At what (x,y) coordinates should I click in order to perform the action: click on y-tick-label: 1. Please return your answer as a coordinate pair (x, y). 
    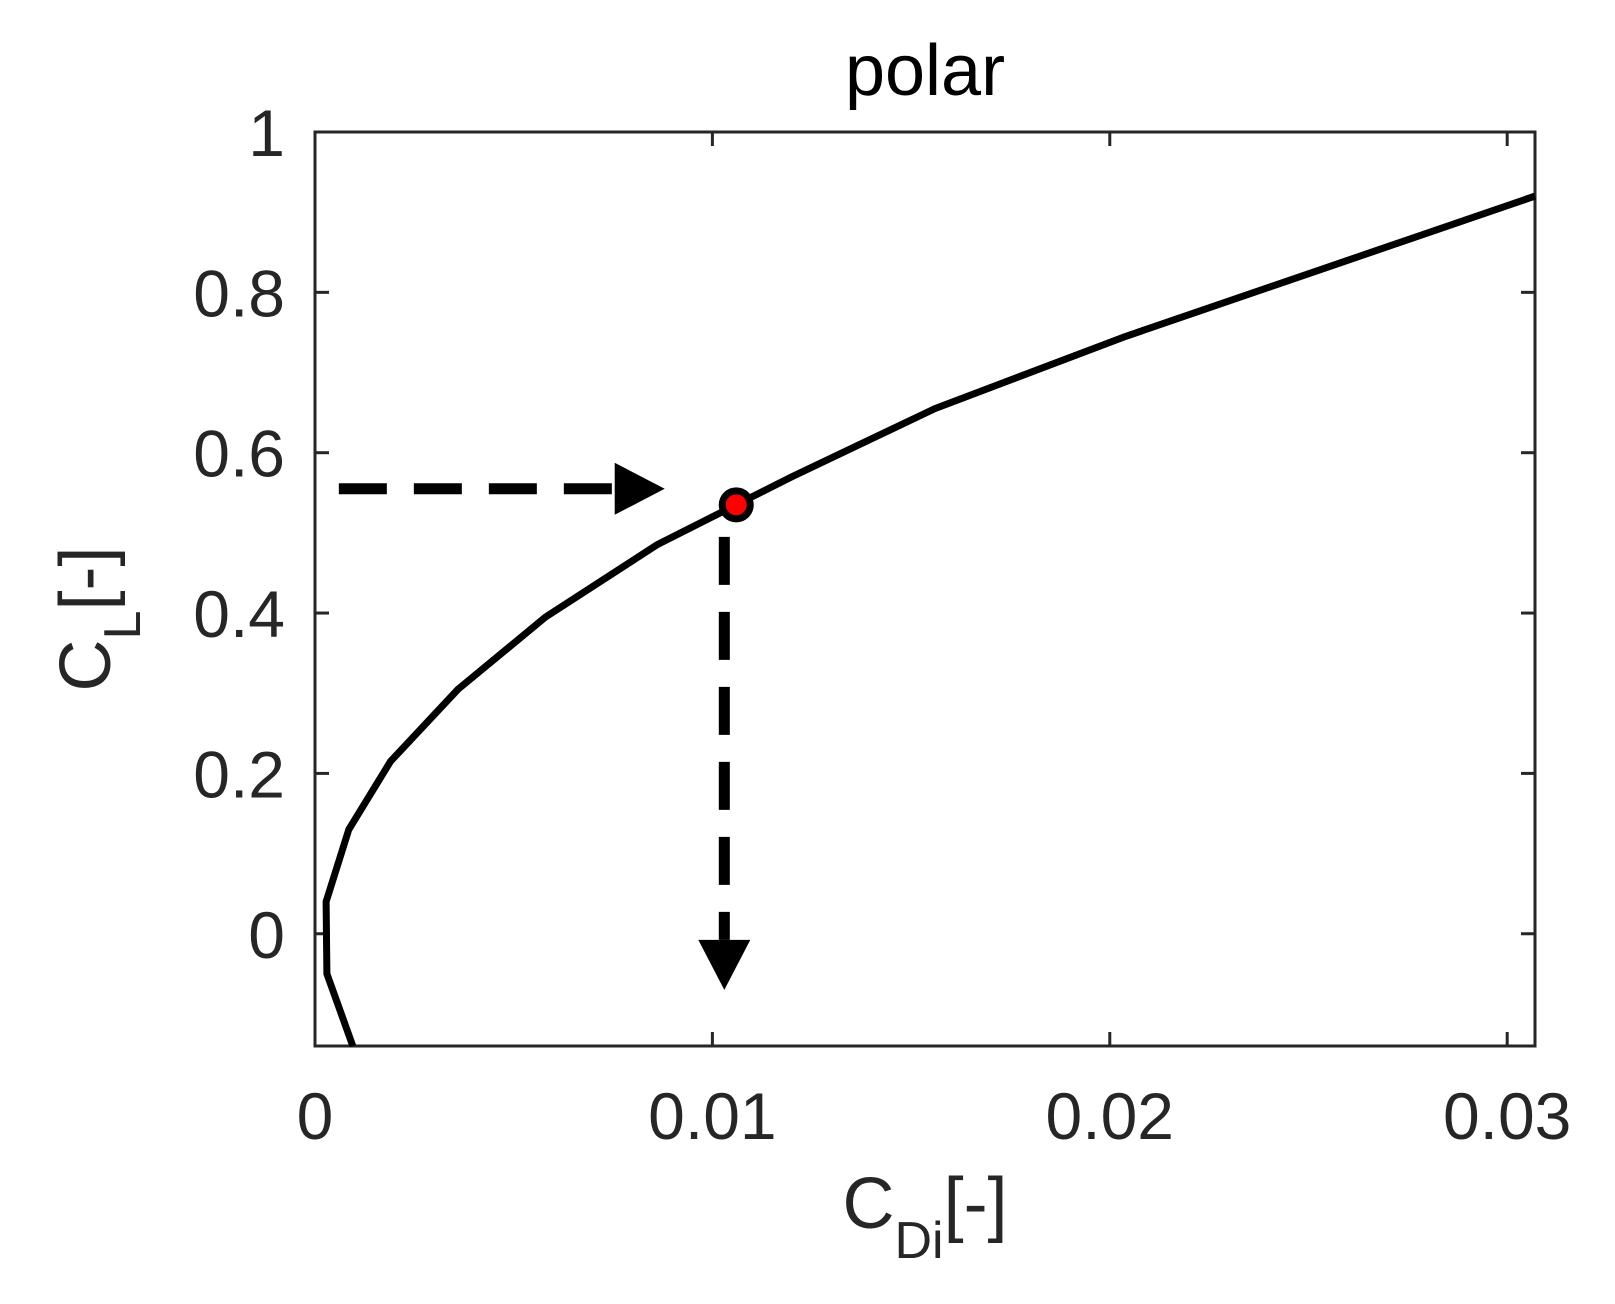
    Looking at the image, I should click on (266, 133).